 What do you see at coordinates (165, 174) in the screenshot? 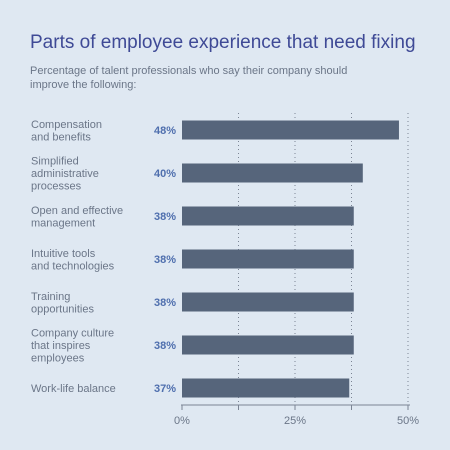
I see `value-label: 40%` at bounding box center [165, 174].